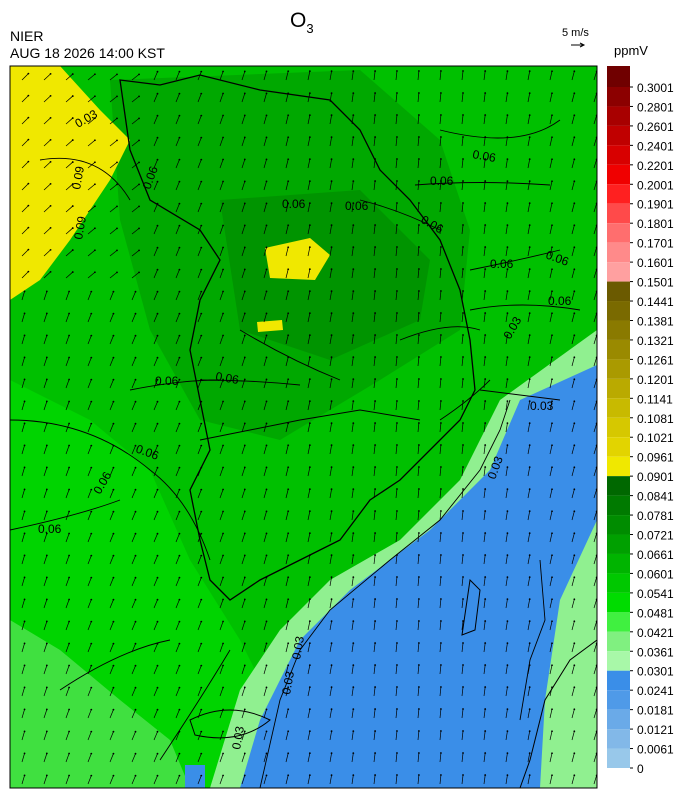  Describe the element at coordinates (26, 36) in the screenshot. I see `agency: NIER` at that location.